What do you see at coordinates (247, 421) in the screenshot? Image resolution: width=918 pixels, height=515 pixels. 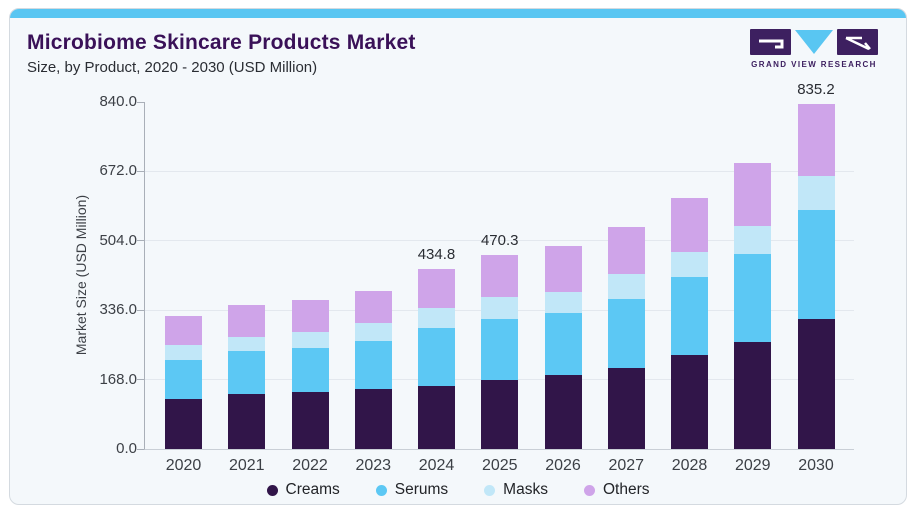 I see `bar-segment-creams-2021` at bounding box center [247, 421].